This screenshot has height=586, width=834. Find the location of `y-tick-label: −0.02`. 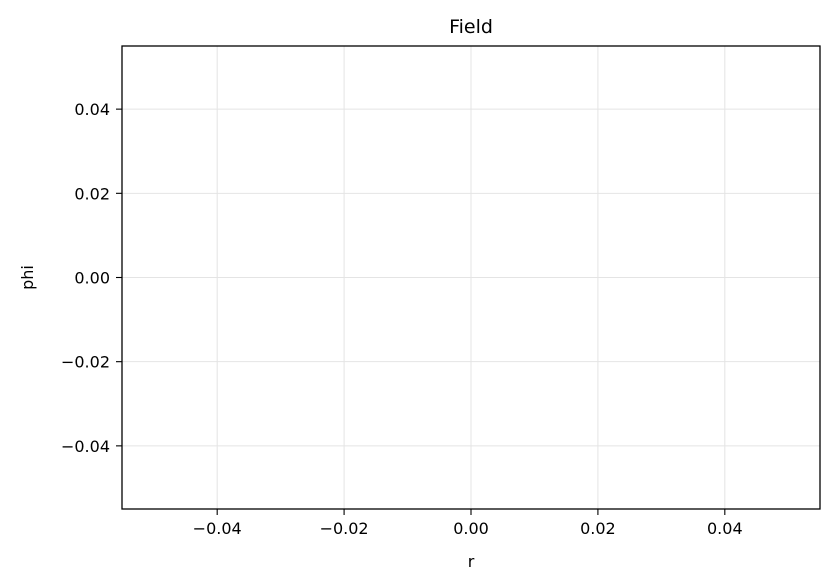

y-tick-label: −0.02 is located at coordinates (85, 362).